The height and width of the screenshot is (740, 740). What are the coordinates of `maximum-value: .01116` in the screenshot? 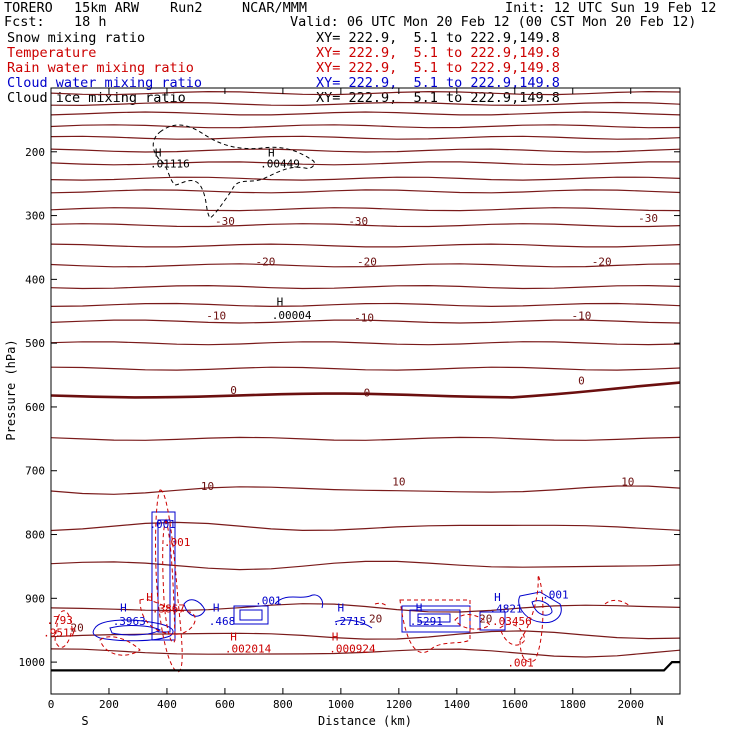 It's located at (170, 164).